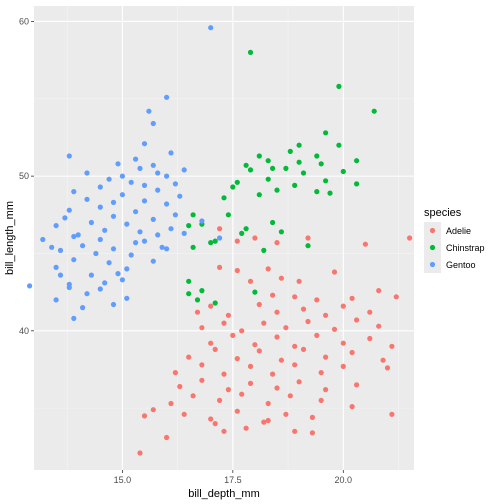 This screenshot has height=504, width=504. What do you see at coordinates (443, 213) in the screenshot?
I see `legend-title: species` at bounding box center [443, 213].